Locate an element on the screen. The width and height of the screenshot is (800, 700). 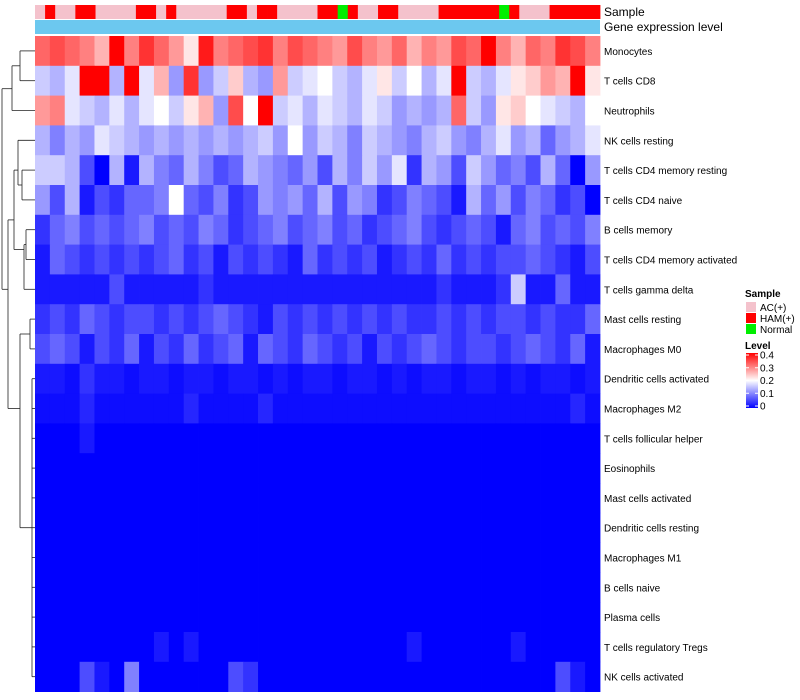
legend-sample-swatch is located at coordinates (751, 318).